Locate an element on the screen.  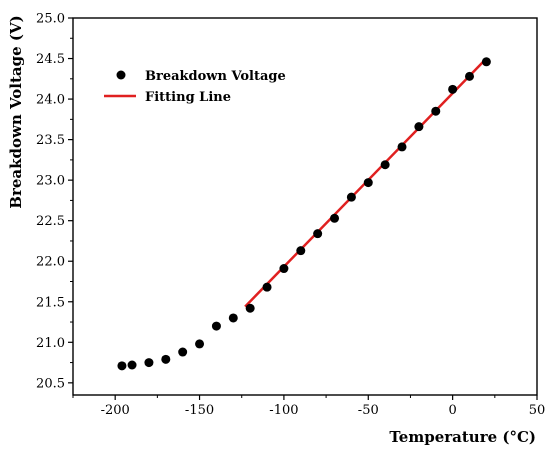
x-tick-label: 50 is located at coordinates (537, 410).